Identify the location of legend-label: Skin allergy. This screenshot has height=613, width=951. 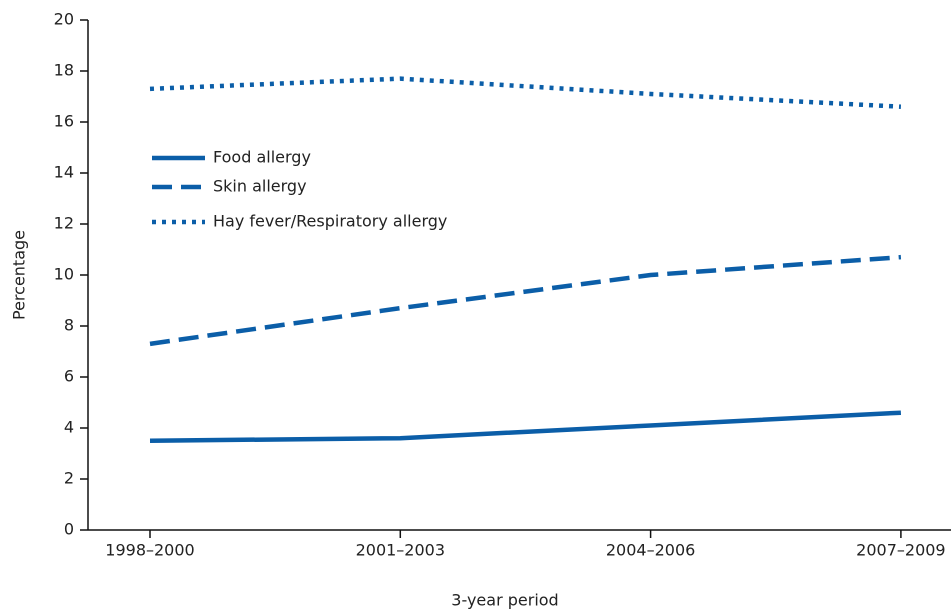
(260, 186).